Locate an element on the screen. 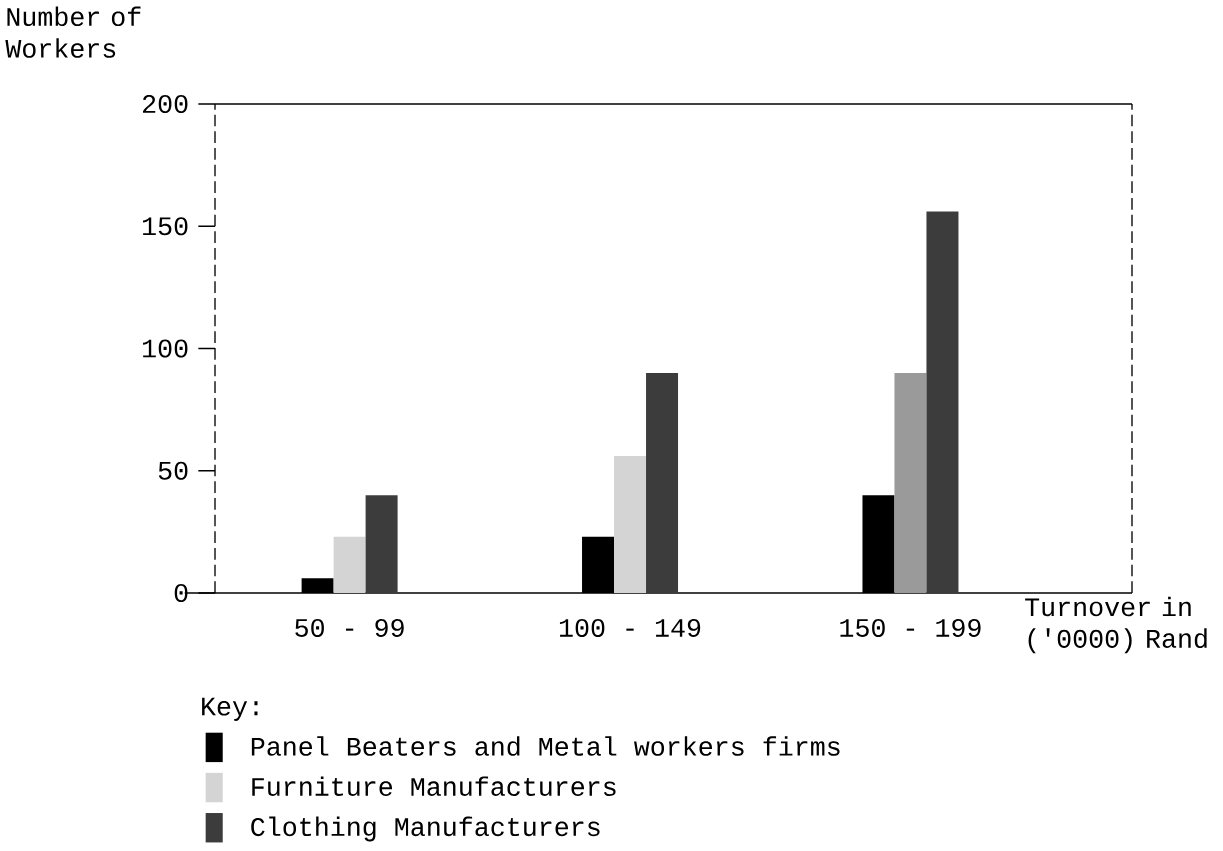  x-tick-label: 50 - 99 is located at coordinates (349, 627).